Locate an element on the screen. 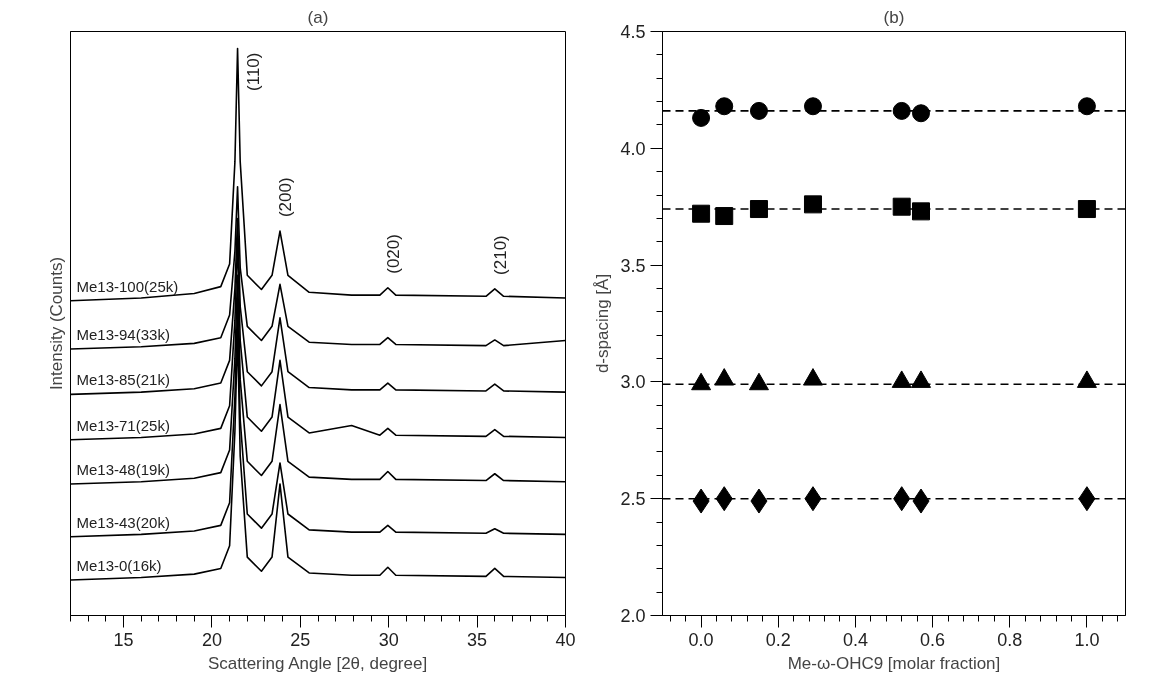 This screenshot has width=1154, height=675. x-tick-label: 30 is located at coordinates (388, 639).